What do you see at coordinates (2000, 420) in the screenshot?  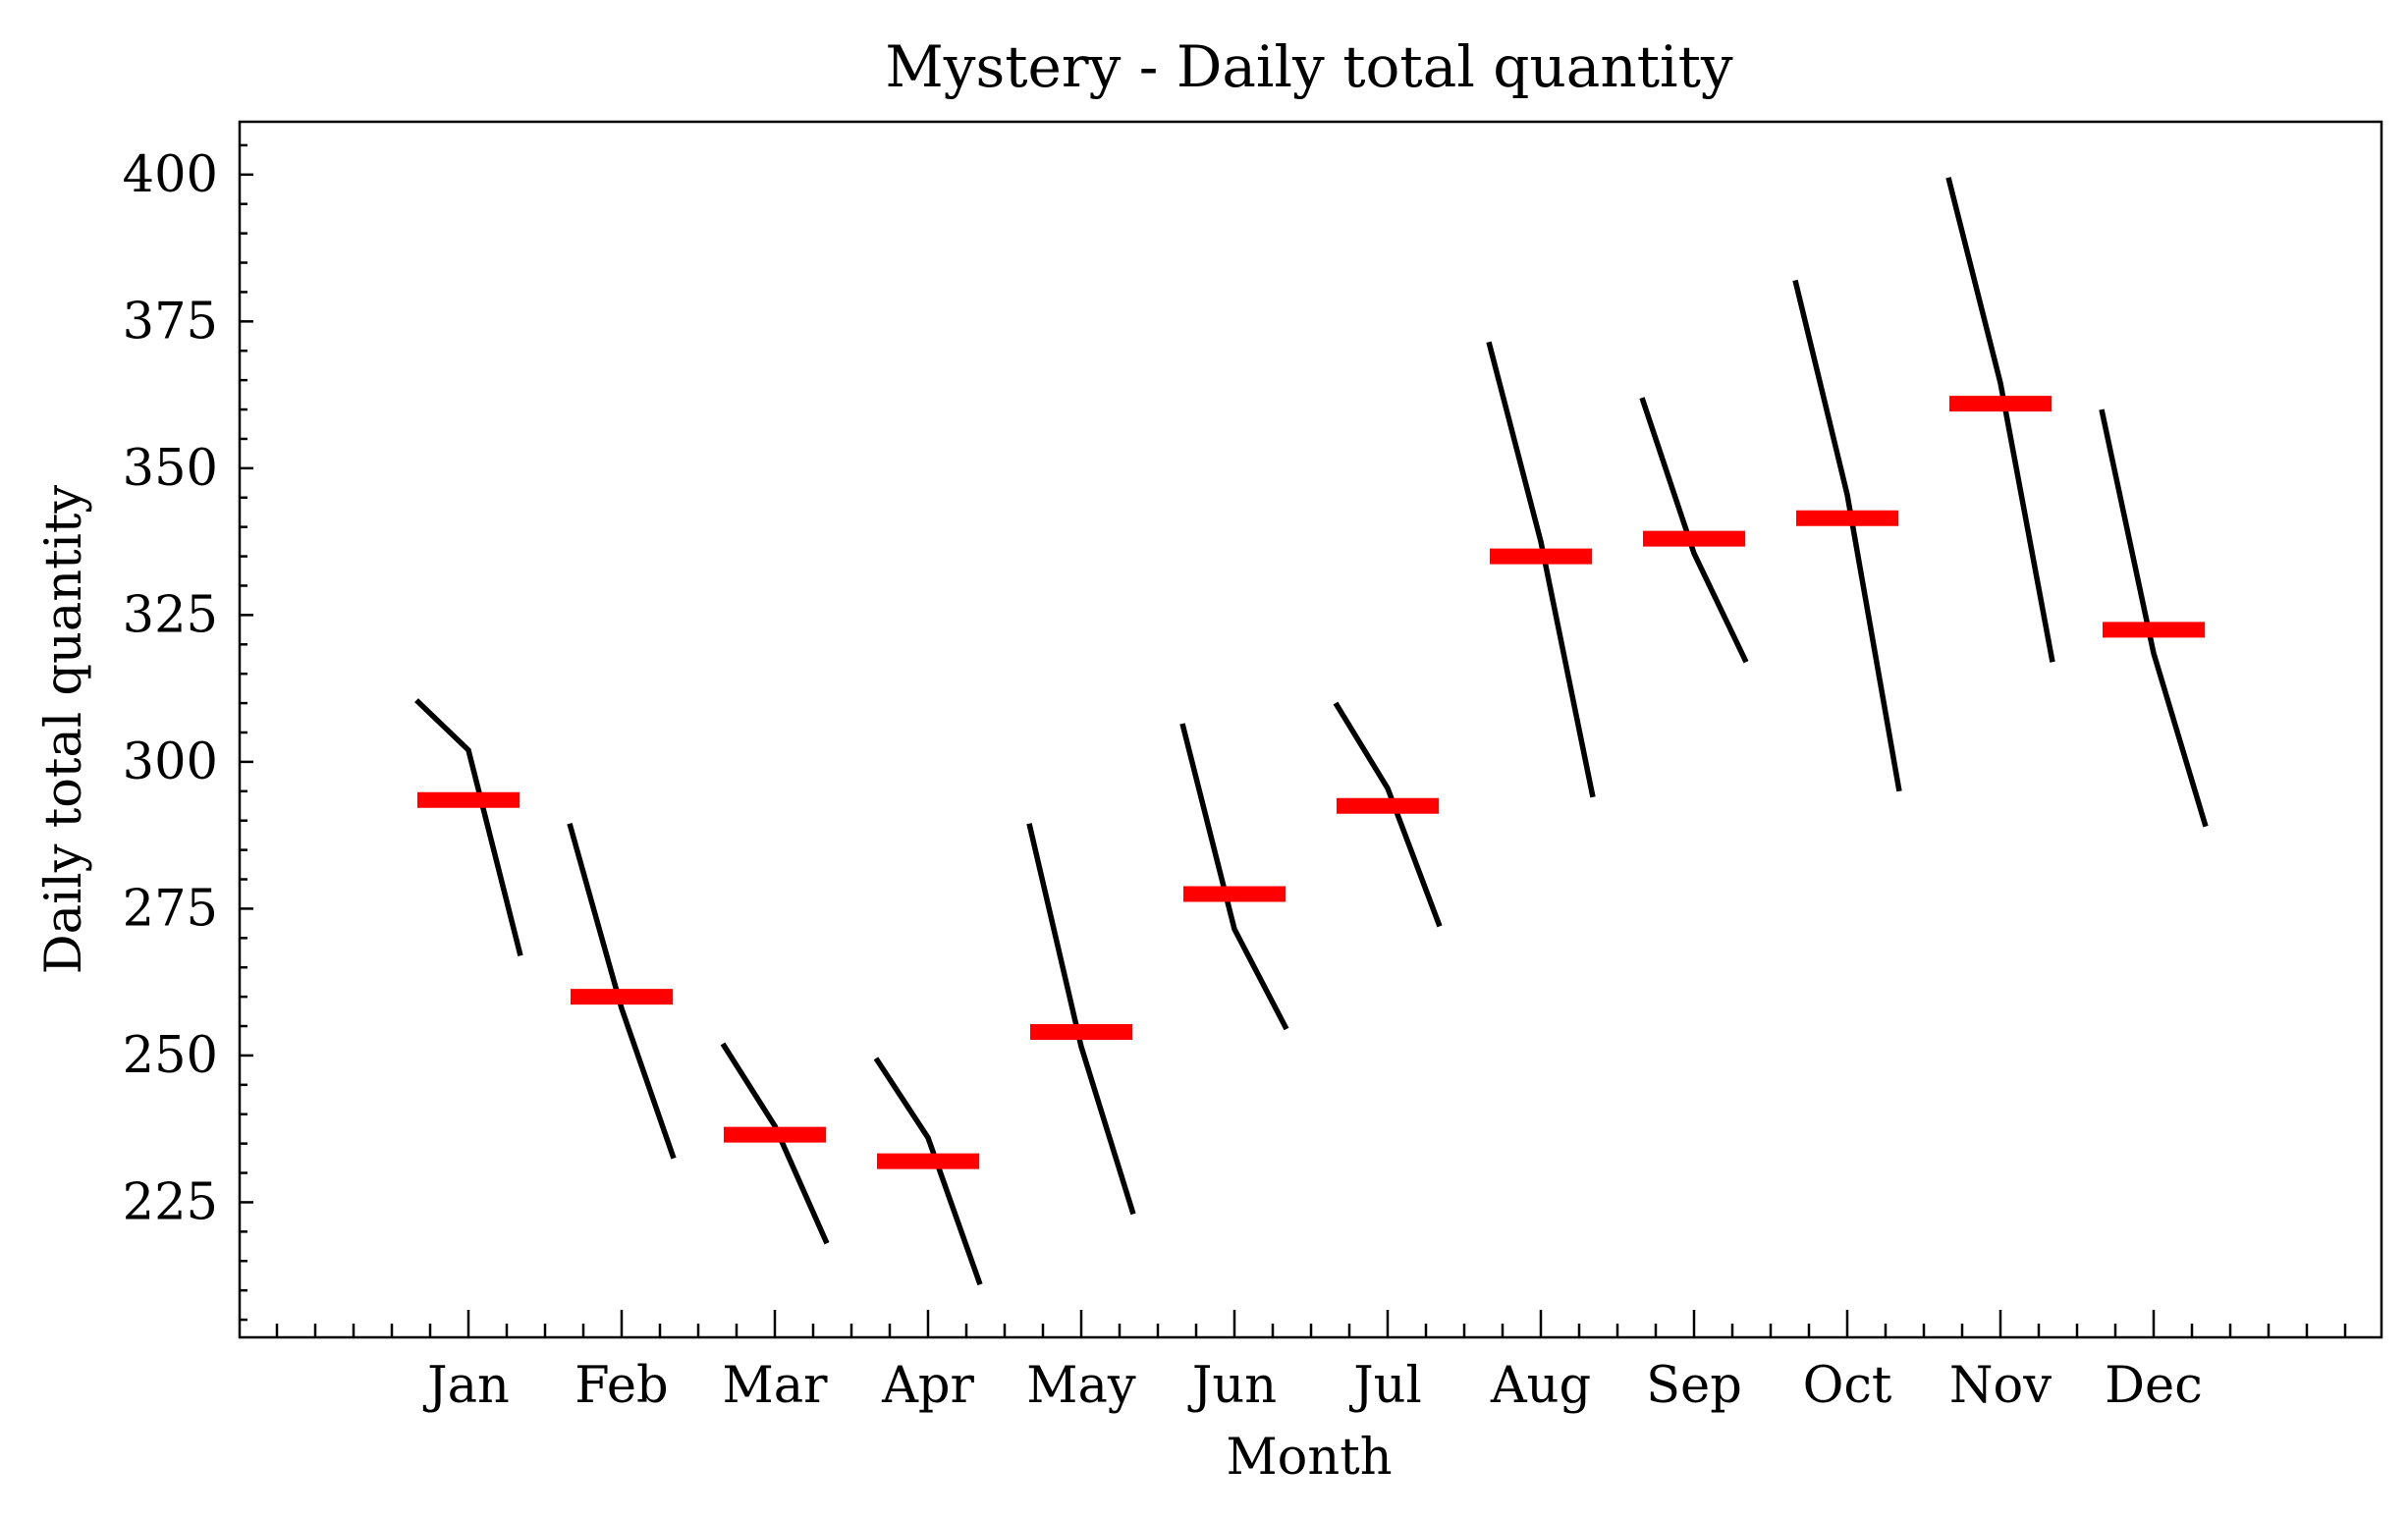 I see `subseries-line-nov` at bounding box center [2000, 420].